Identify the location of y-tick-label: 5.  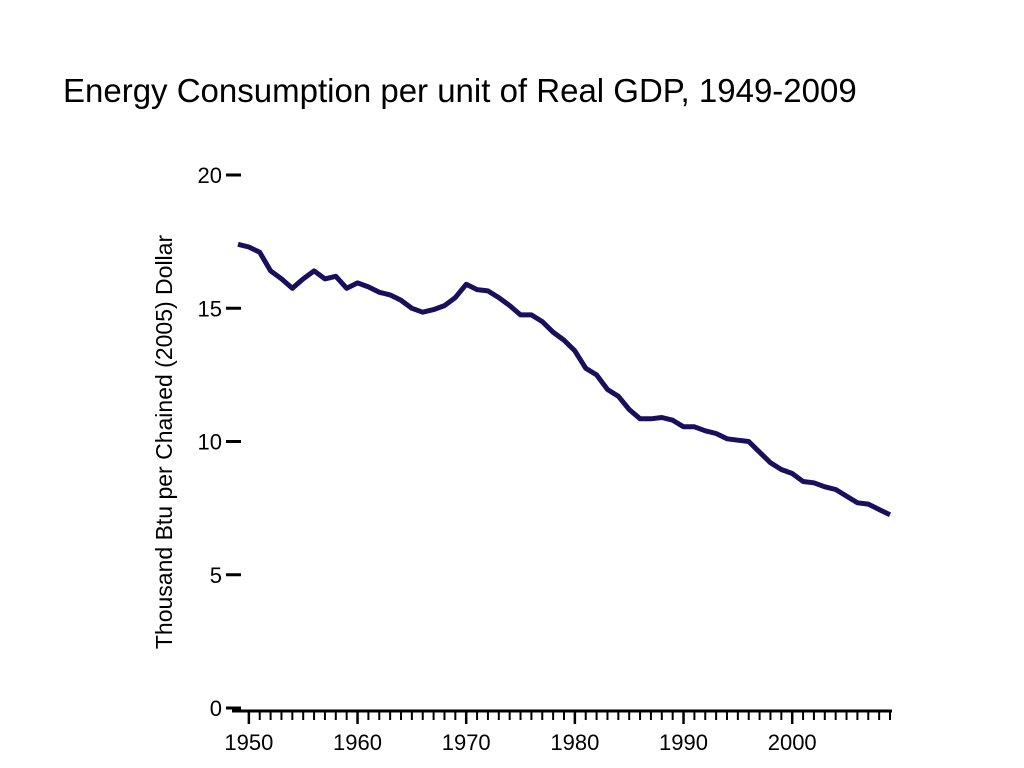
(216, 575).